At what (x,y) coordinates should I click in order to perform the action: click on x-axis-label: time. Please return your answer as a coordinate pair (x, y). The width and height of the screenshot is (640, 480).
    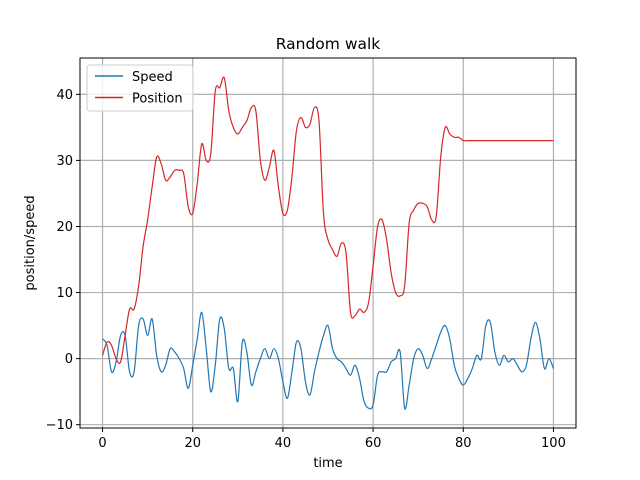
    Looking at the image, I should click on (327, 463).